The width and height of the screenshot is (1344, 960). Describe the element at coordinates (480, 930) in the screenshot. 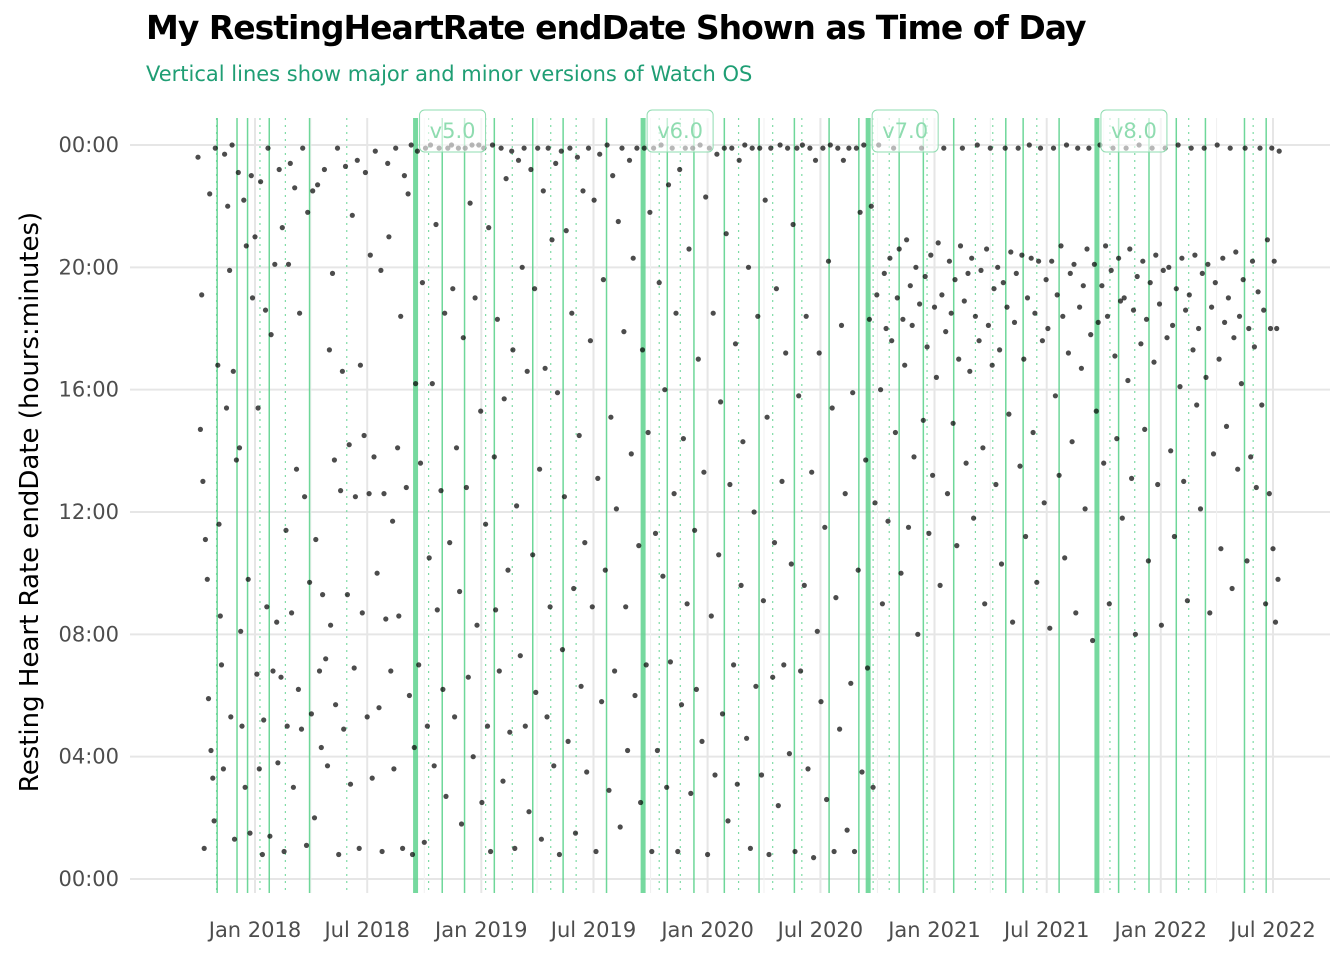

I see `x-tick-label: Jan 2019` at that location.